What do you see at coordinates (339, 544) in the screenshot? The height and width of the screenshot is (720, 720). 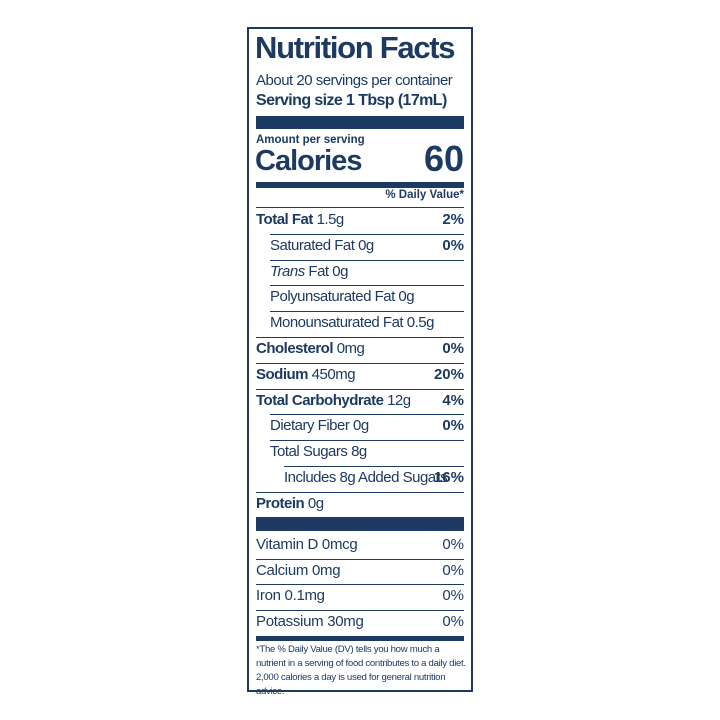 I see `vitamin-amount: 0mcg` at bounding box center [339, 544].